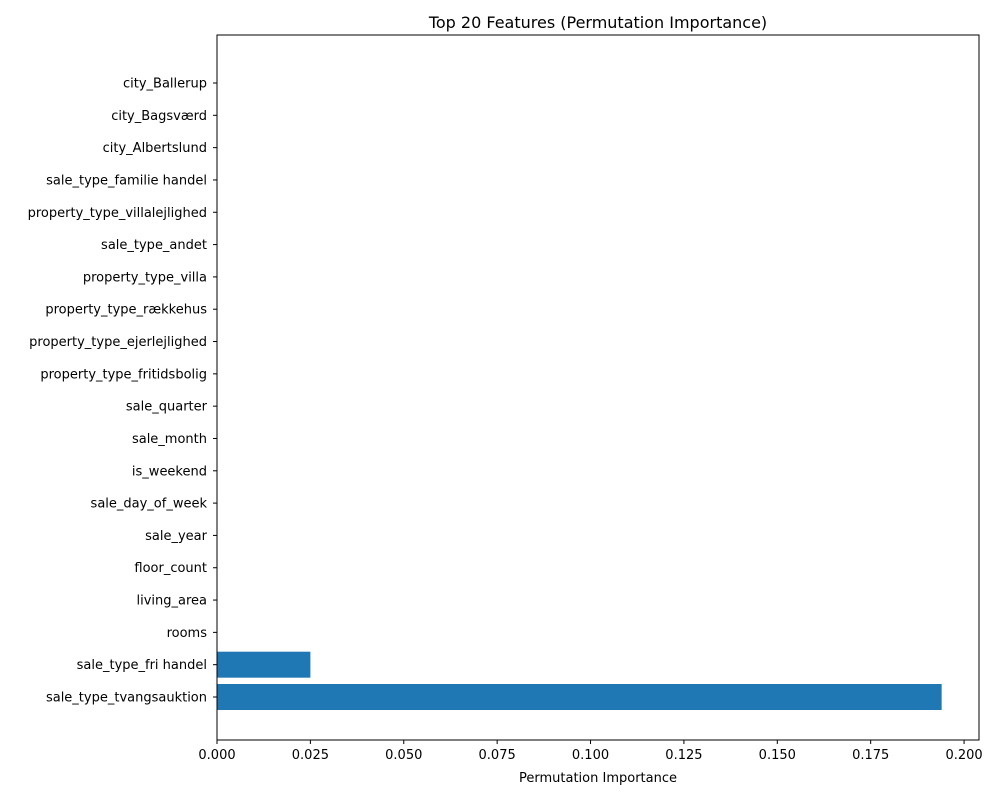 This screenshot has width=1000, height=800. What do you see at coordinates (165, 84) in the screenshot?
I see `y-tick-label-19: city_Ballerup` at bounding box center [165, 84].